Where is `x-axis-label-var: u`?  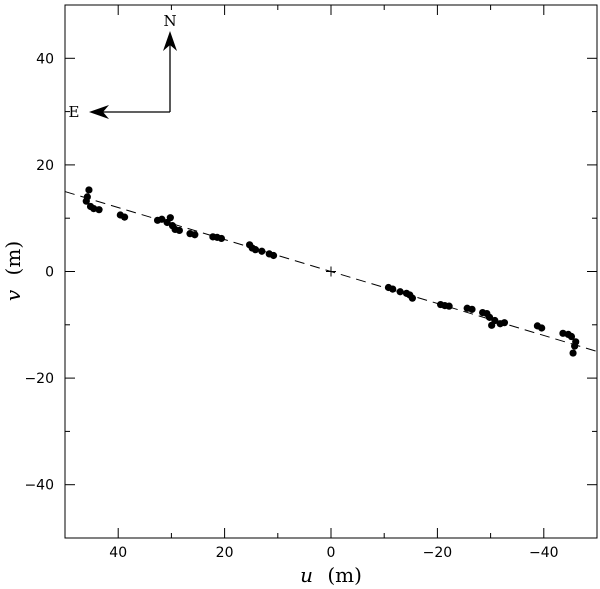
x-axis-label-var: u is located at coordinates (306, 575).